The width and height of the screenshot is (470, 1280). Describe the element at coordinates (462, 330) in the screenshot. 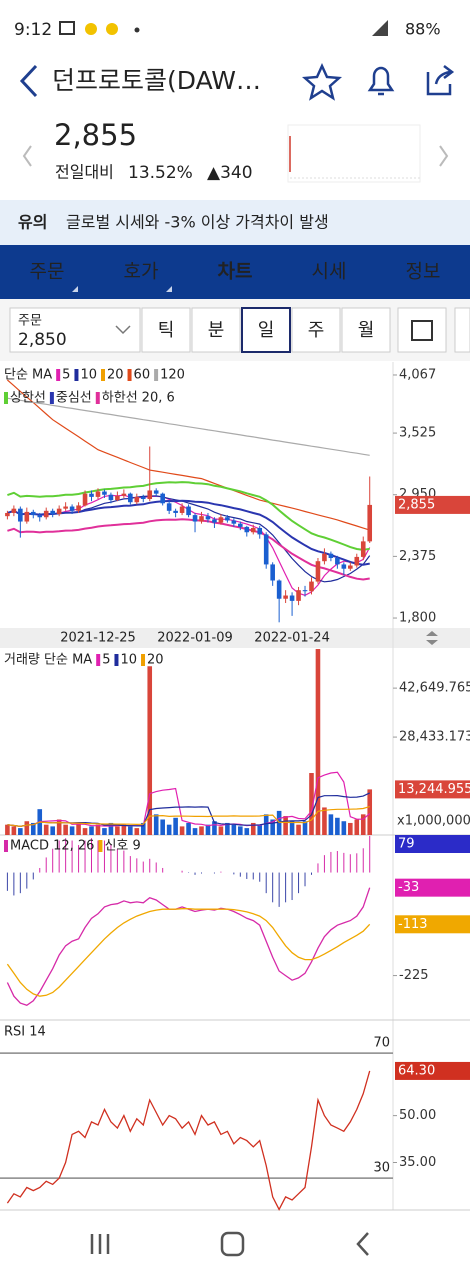

I see `more-button` at that location.